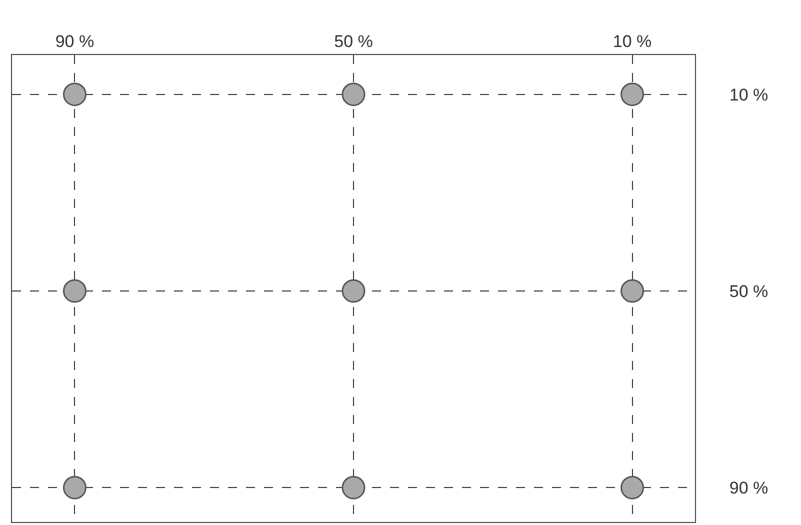 This screenshot has height=525, width=801. I want to click on y-tick-label: 10 %, so click(748, 94).